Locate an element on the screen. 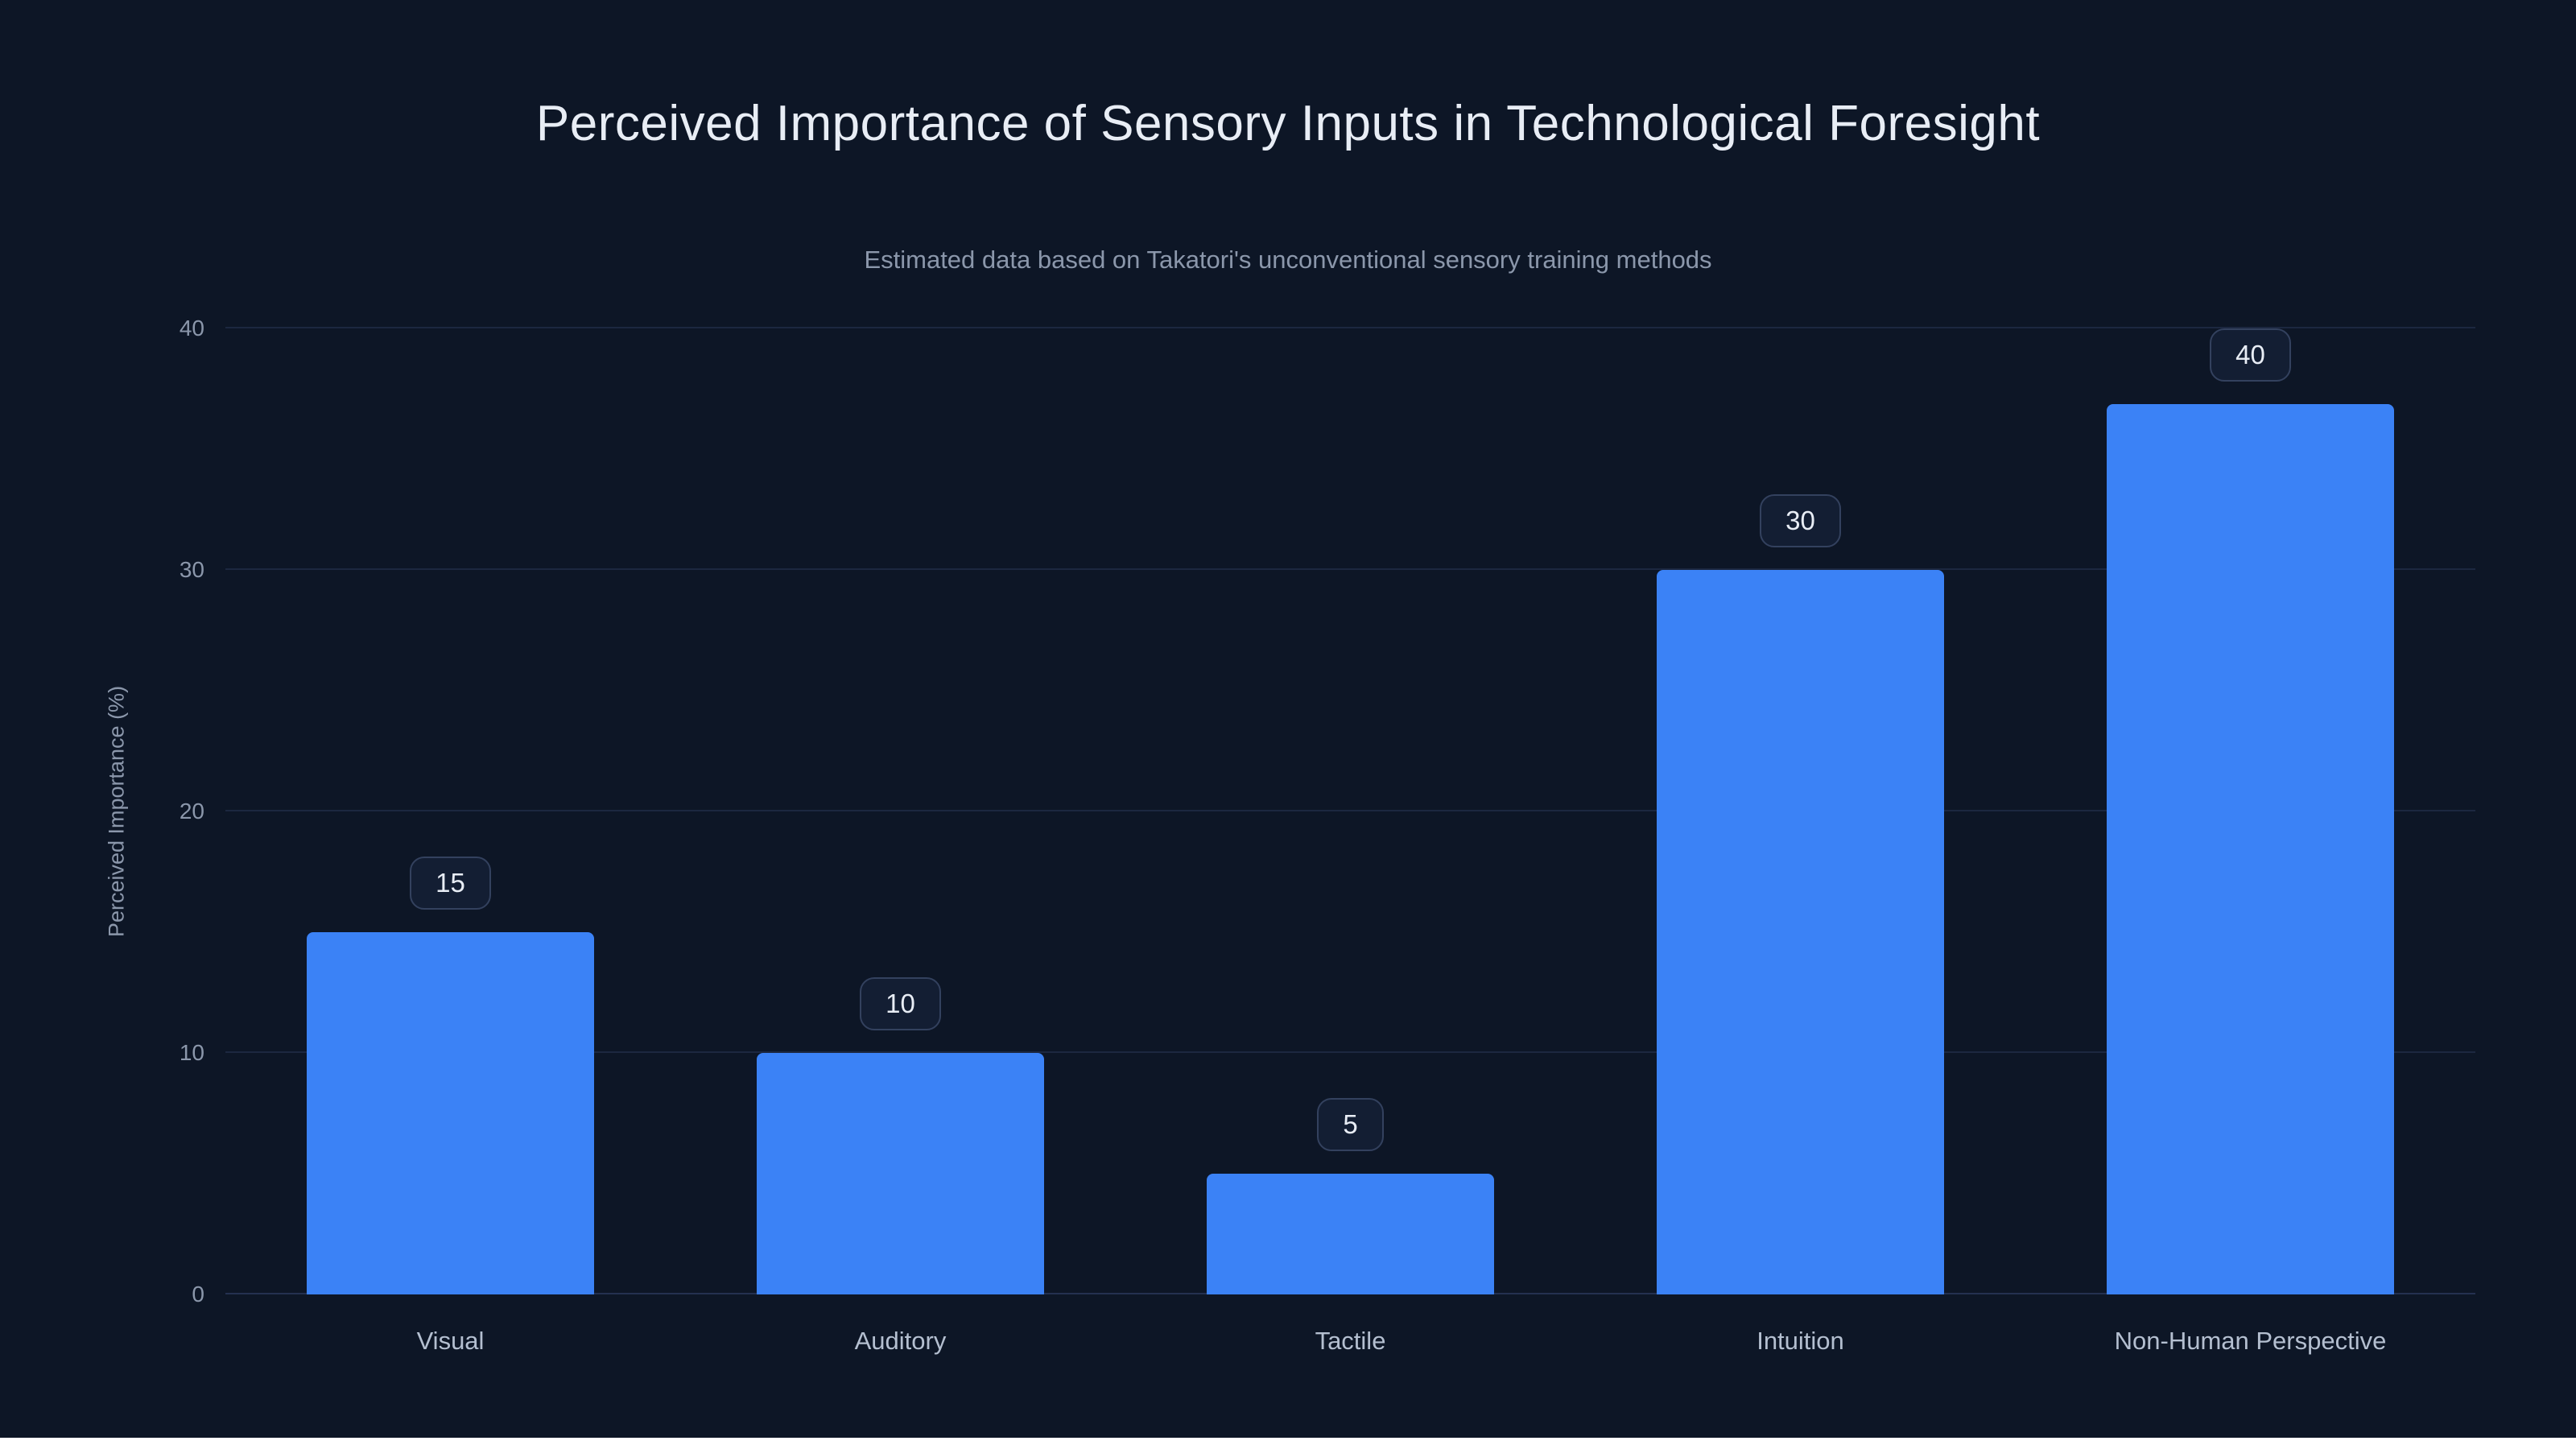 The image size is (2576, 1449). x-tick-label-auditory: Auditory is located at coordinates (900, 1341).